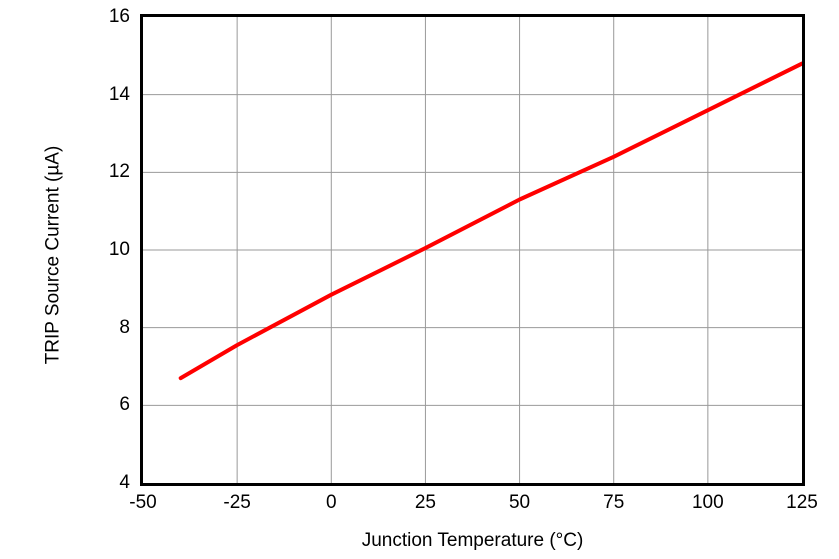 This screenshot has width=839, height=559. I want to click on y-tick-label: 12, so click(119, 172).